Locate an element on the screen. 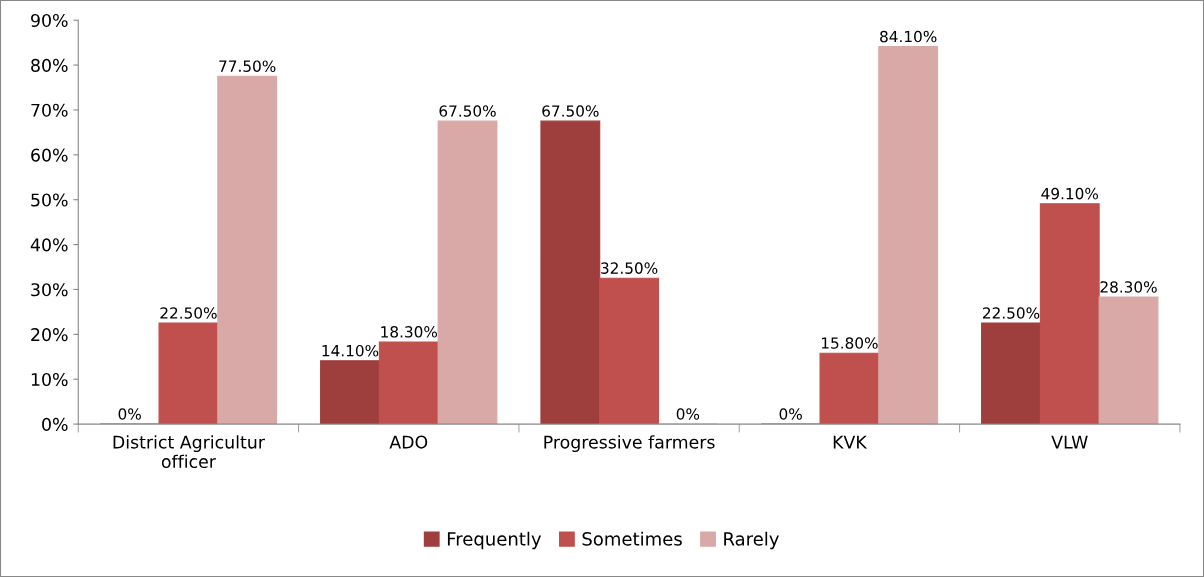 This screenshot has height=577, width=1204. x-tick-label: District Agricultur officer is located at coordinates (189, 452).